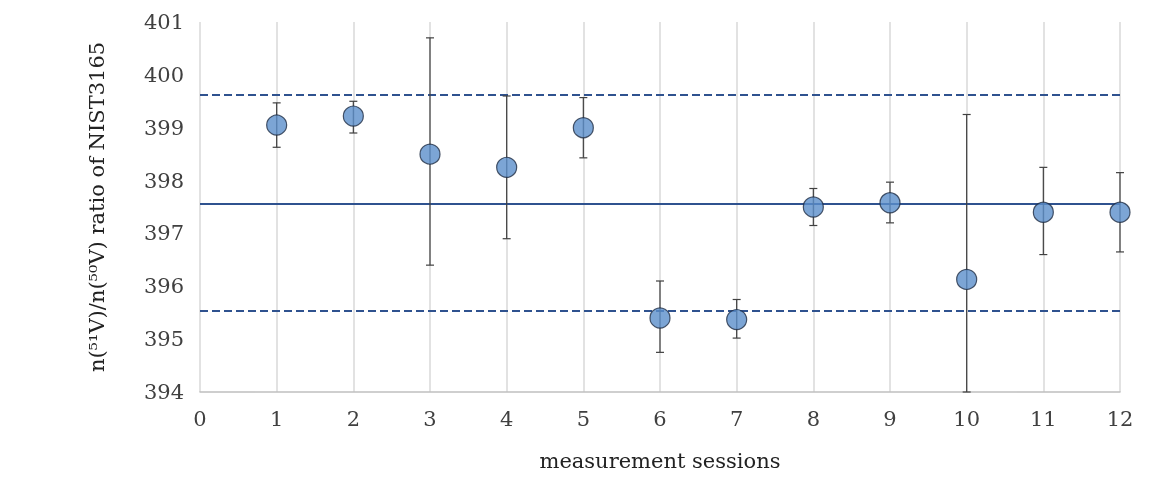 The height and width of the screenshot is (504, 1150). What do you see at coordinates (890, 418) in the screenshot?
I see `x-tick-label: 9` at bounding box center [890, 418].